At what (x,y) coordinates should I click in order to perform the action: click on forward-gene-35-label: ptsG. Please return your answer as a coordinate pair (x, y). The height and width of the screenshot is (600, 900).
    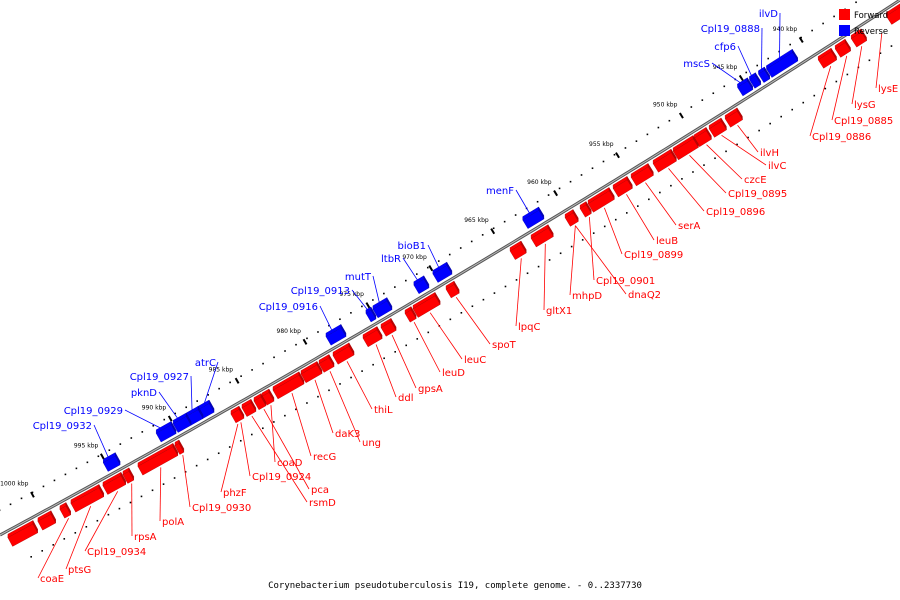
    Looking at the image, I should click on (79, 570).